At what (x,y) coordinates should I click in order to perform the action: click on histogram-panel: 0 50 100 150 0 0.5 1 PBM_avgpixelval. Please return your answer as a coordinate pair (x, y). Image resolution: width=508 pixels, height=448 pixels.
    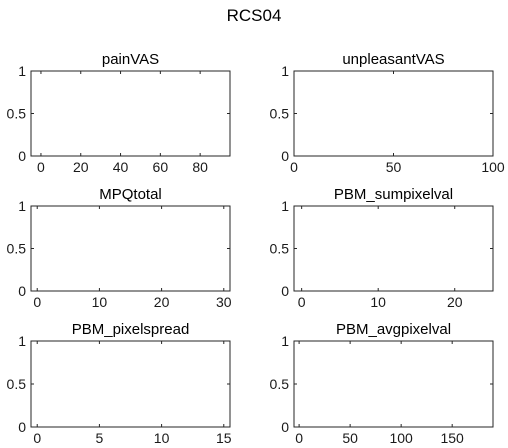
    Looking at the image, I should click on (381, 383).